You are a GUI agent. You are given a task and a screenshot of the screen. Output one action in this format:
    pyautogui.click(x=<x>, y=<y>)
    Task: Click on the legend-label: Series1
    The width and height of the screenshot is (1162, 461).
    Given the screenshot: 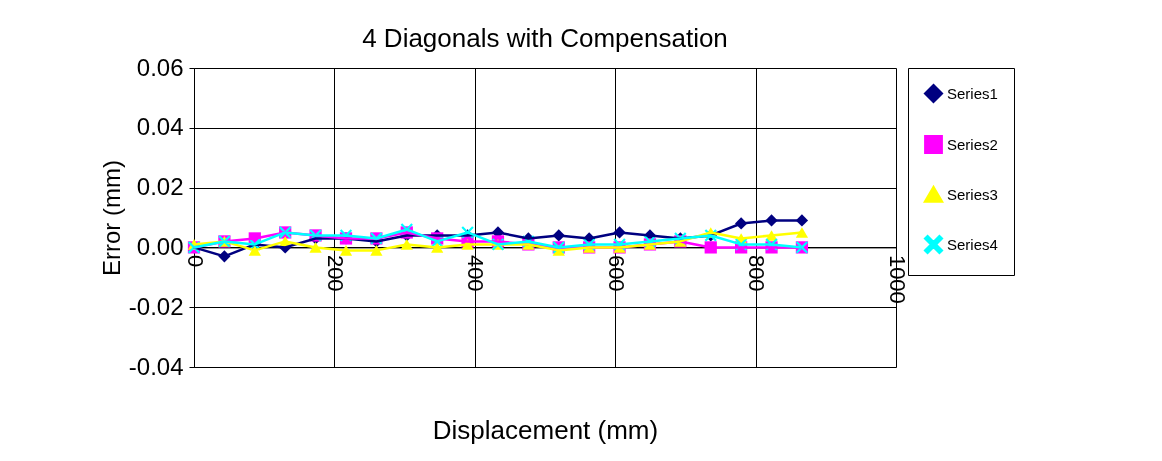 What is the action you would take?
    pyautogui.click(x=972, y=93)
    